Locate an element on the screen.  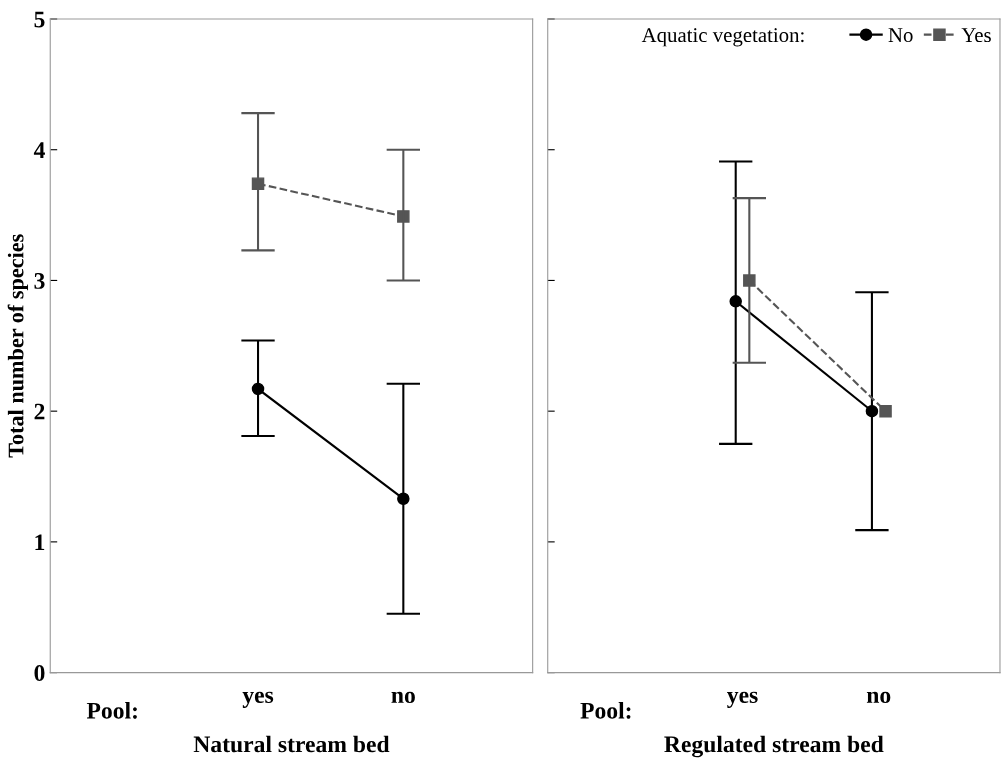
legend-label: No is located at coordinates (900, 35).